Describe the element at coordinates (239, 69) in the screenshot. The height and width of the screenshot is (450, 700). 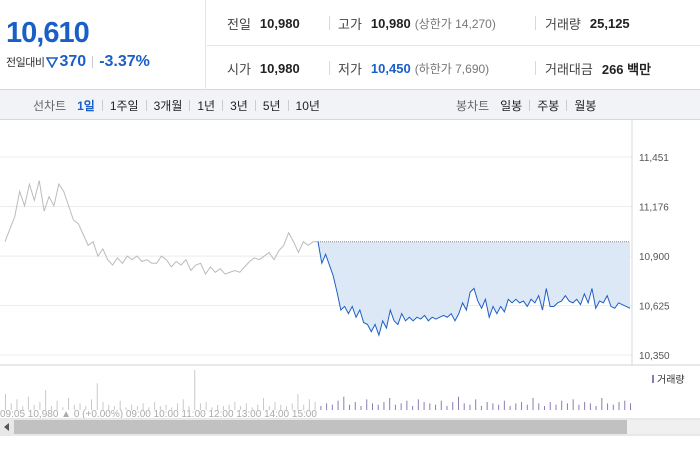
I see `open-label: 시가` at that location.